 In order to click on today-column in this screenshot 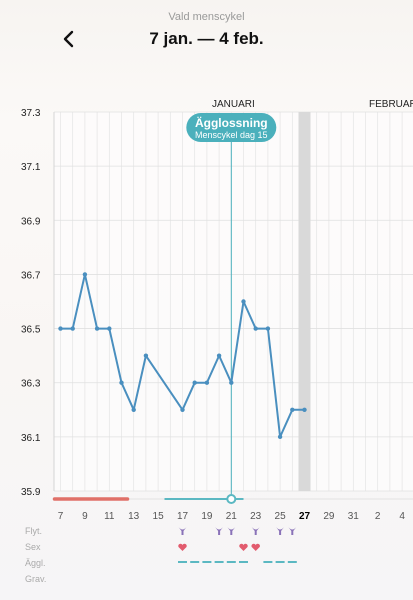, I will do `click(304, 301)`.